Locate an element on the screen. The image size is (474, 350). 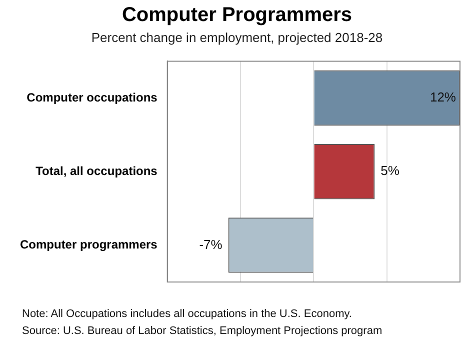
source-note: Source: U.S. Bureau of Labor Statistics, Employment Projections program is located at coordinates (202, 331).